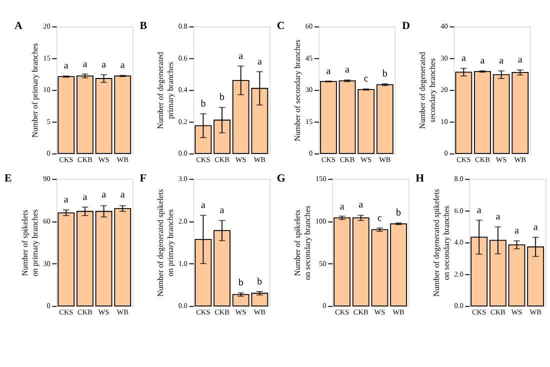  I want to click on y-axis-title: Number of spikelets on primary branches, so click(30, 242).